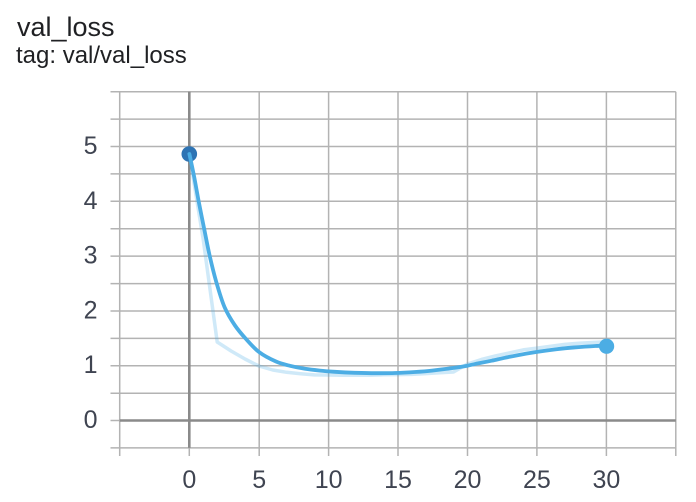  I want to click on svg-text: 30, so click(606, 480).